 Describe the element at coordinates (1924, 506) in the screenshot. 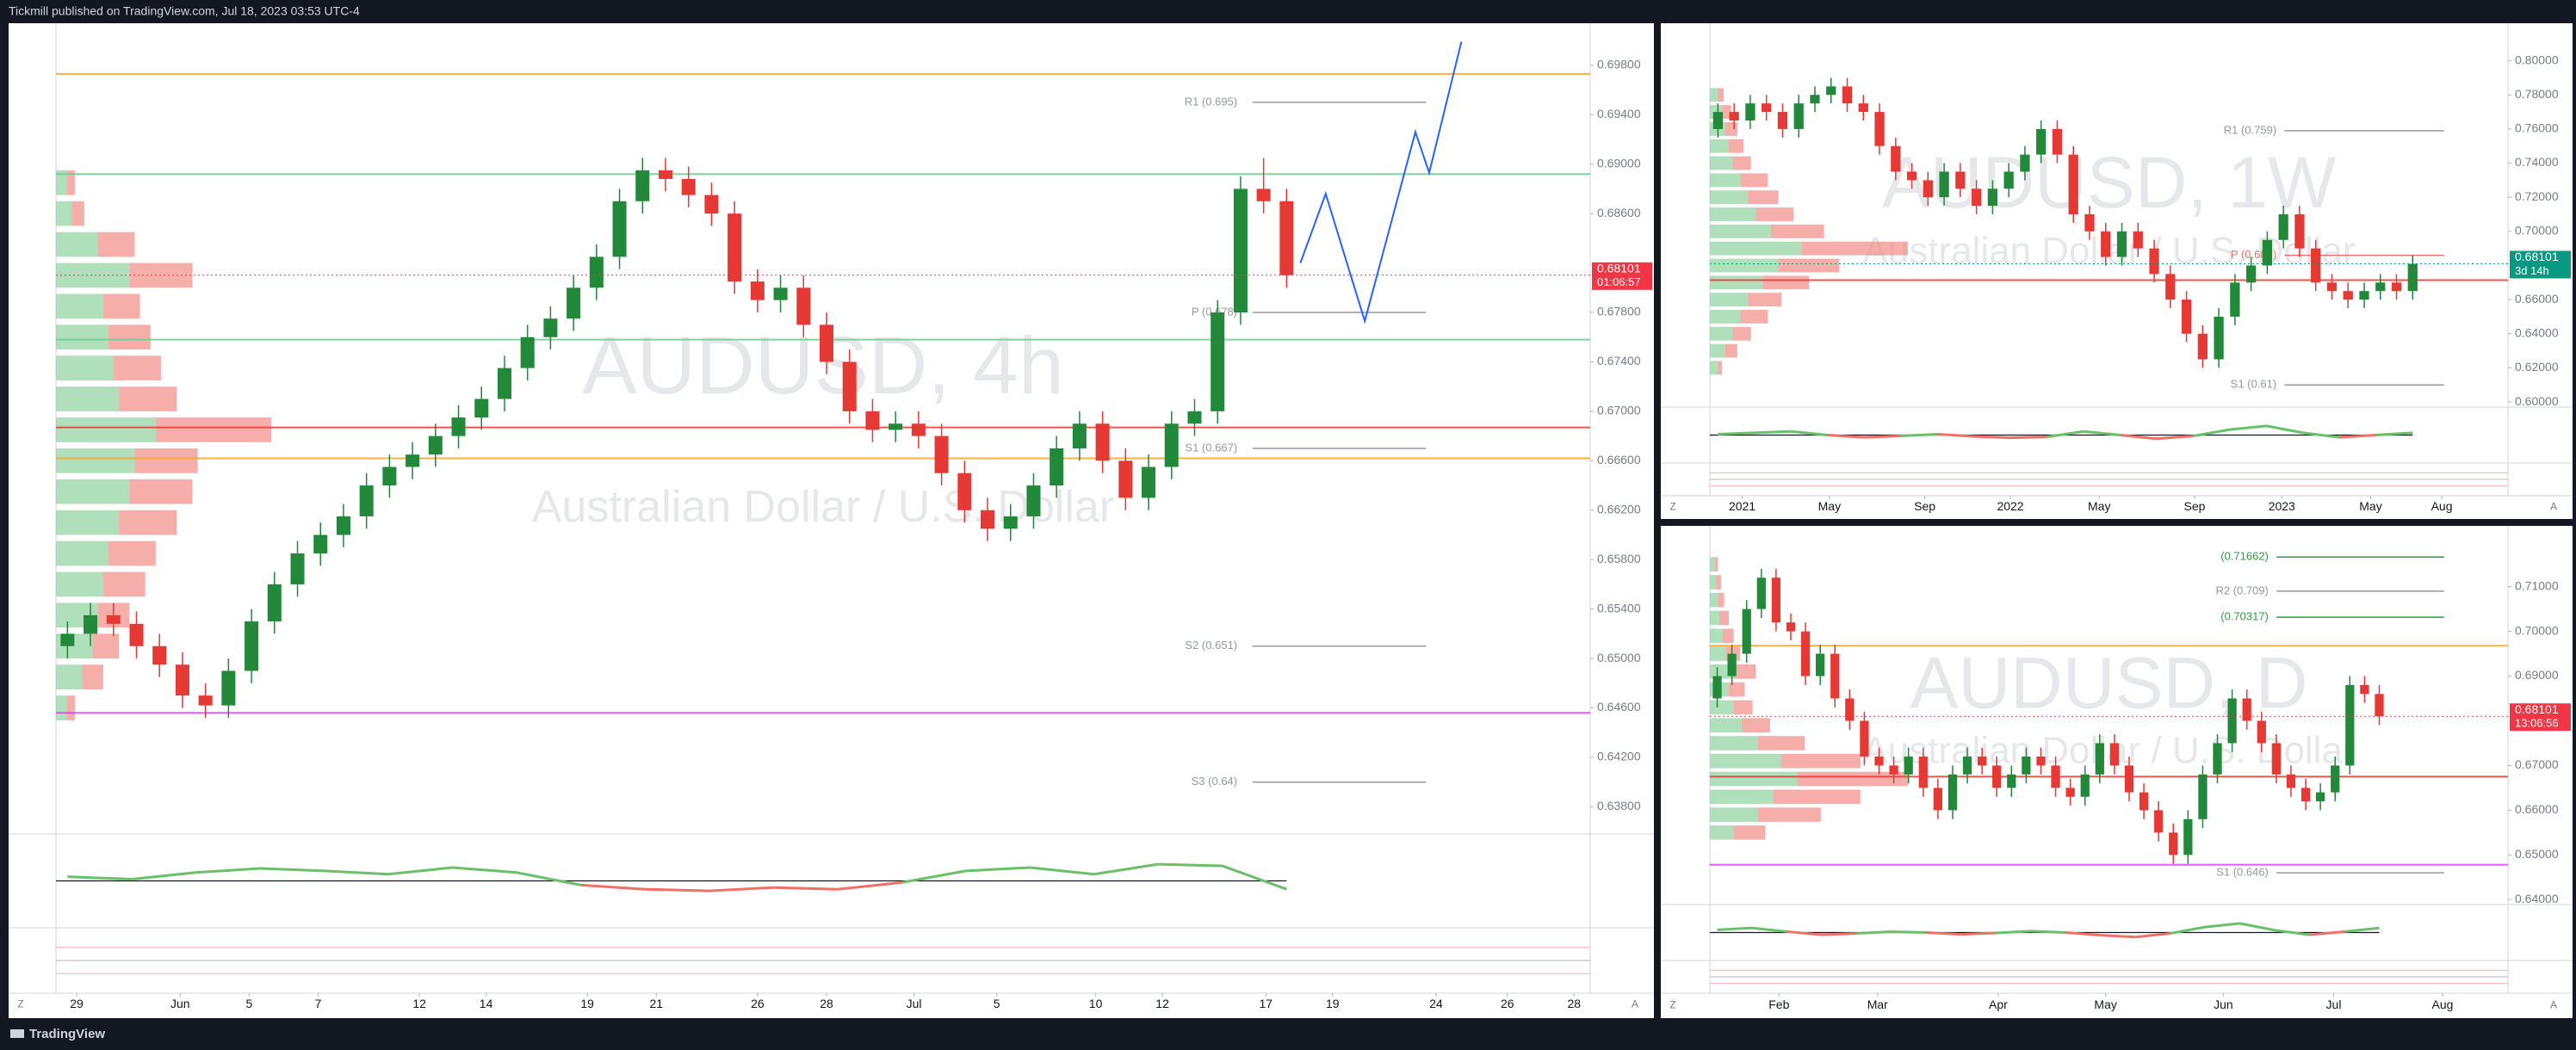

I see `x-tick-label: Sep` at that location.